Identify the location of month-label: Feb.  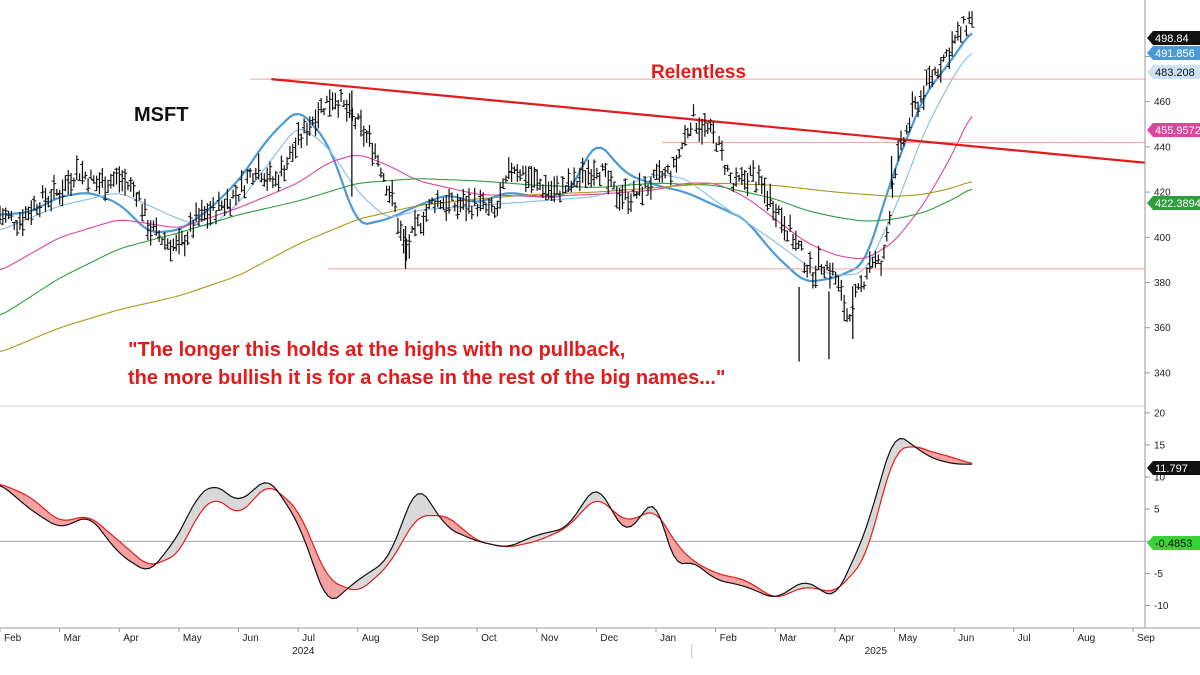
(13, 638).